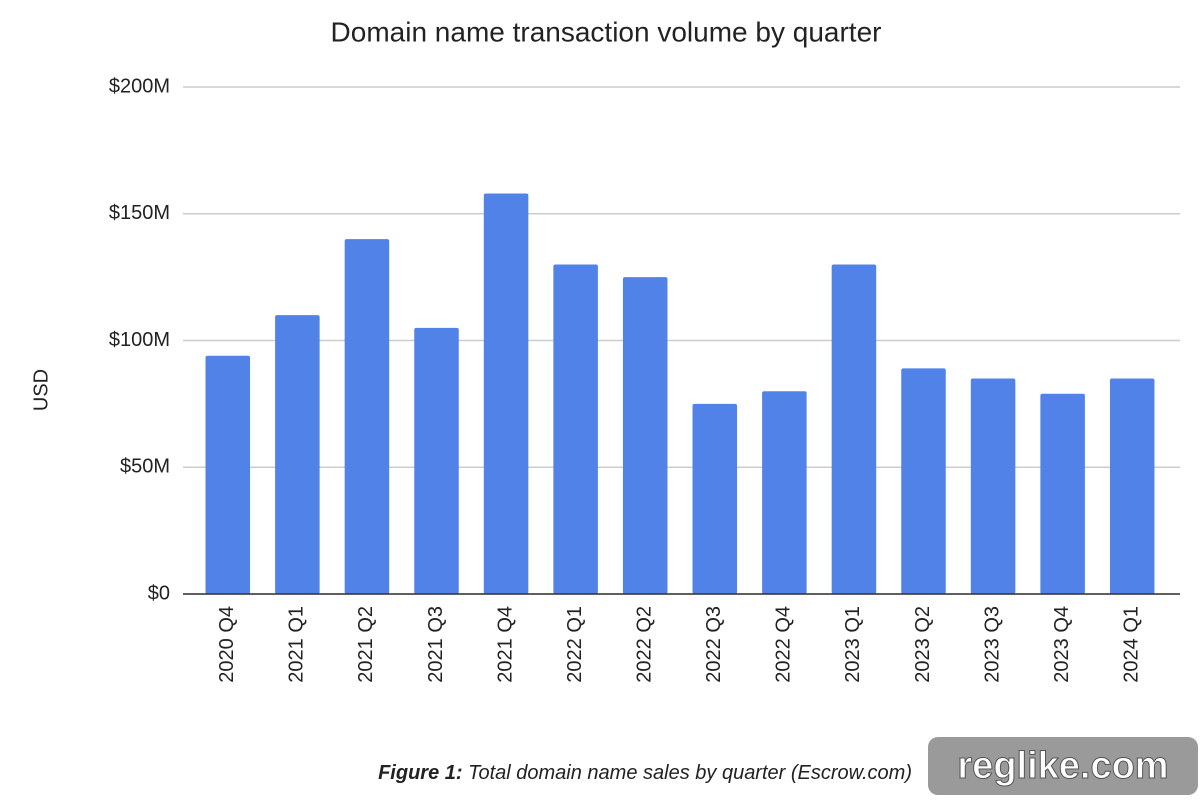 The width and height of the screenshot is (1202, 802). I want to click on y-axis-label: USD, so click(41, 390).